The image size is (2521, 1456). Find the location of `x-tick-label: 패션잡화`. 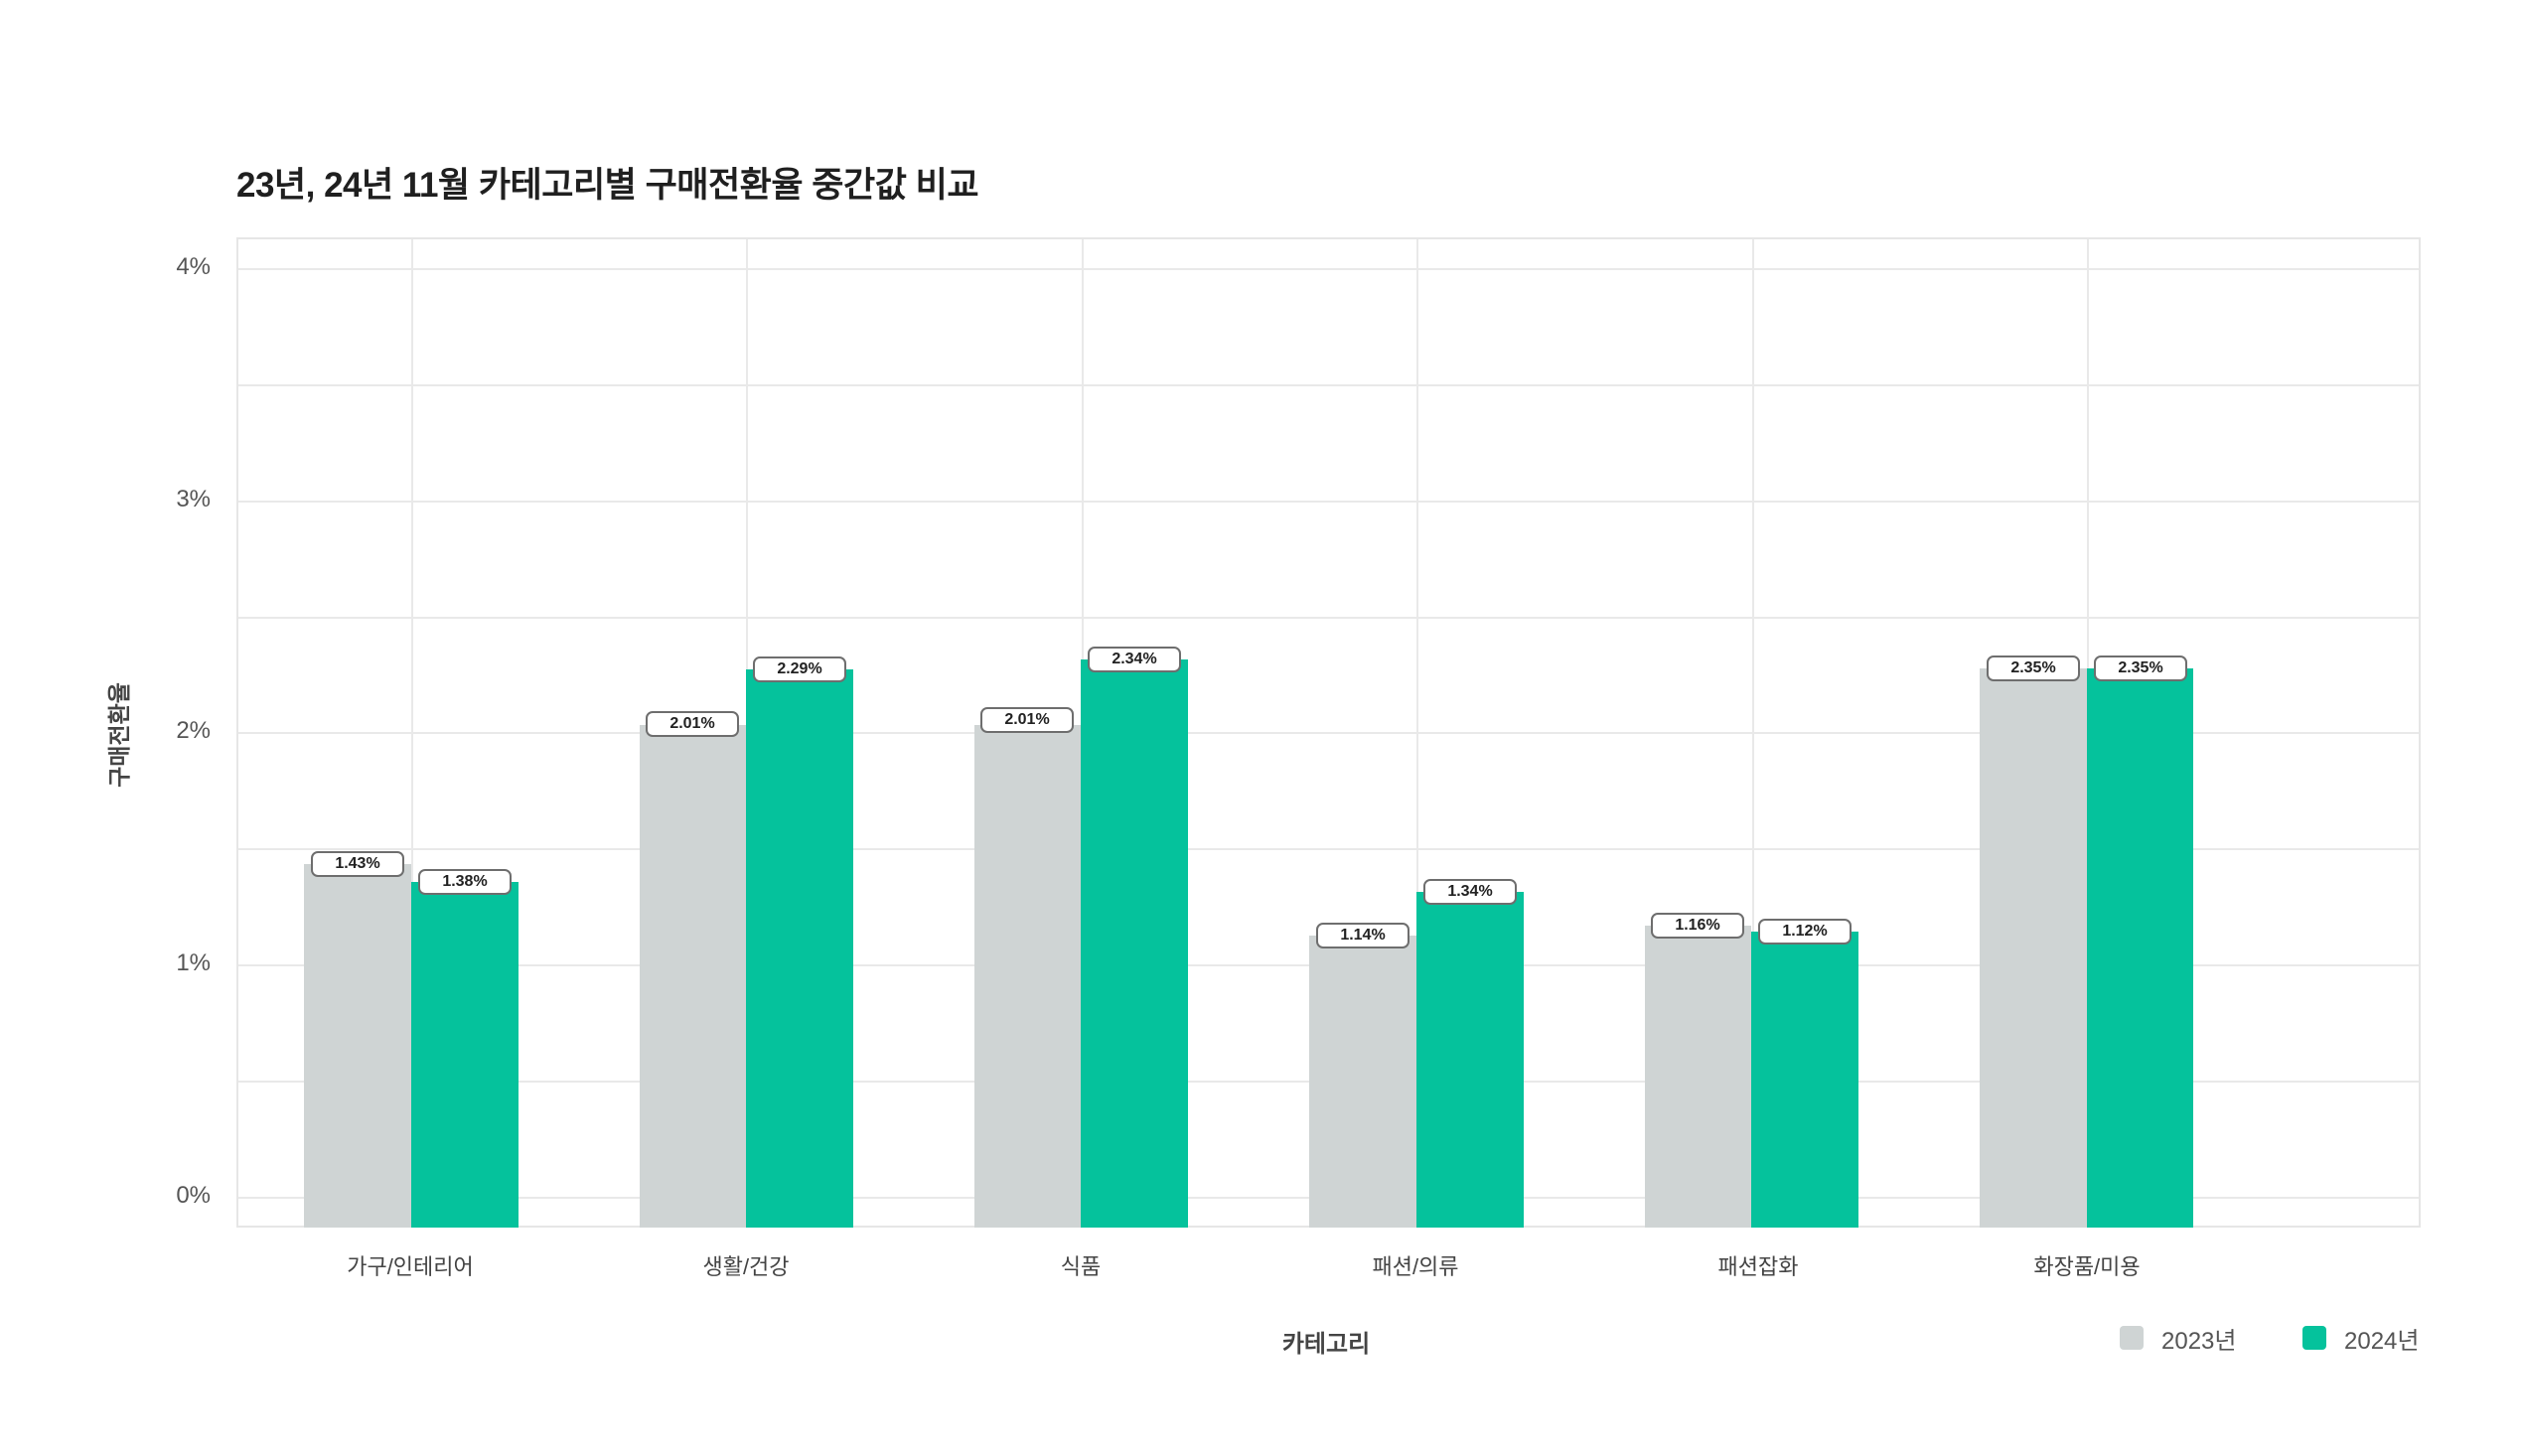

x-tick-label: 패션잡화 is located at coordinates (1758, 1267).